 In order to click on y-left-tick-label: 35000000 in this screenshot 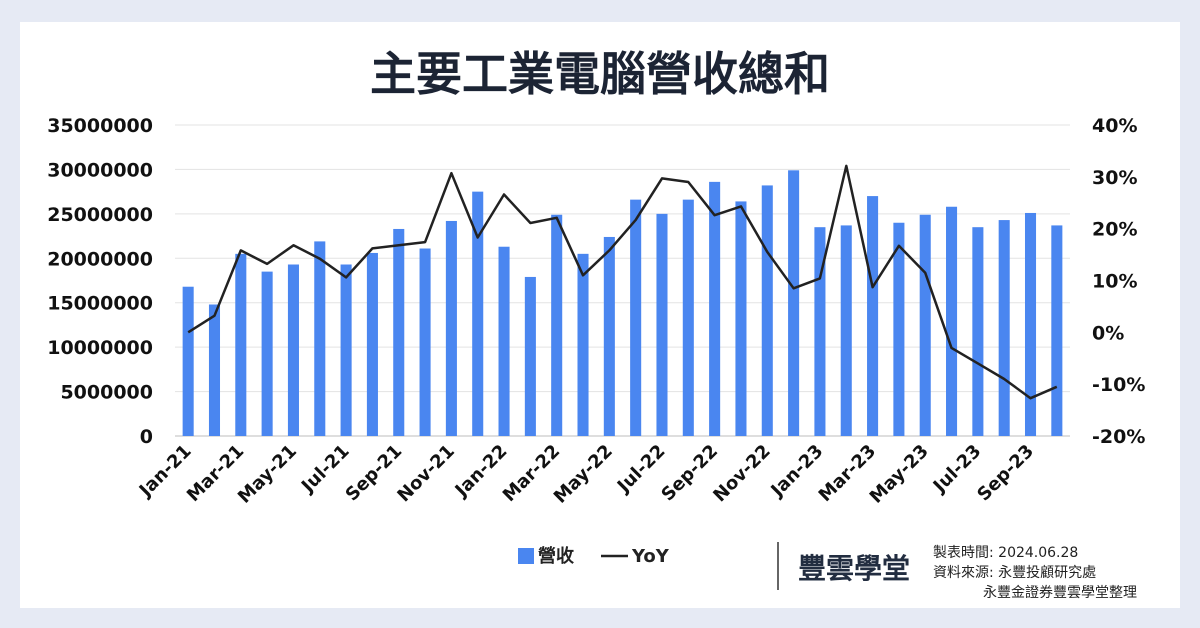, I will do `click(100, 126)`.